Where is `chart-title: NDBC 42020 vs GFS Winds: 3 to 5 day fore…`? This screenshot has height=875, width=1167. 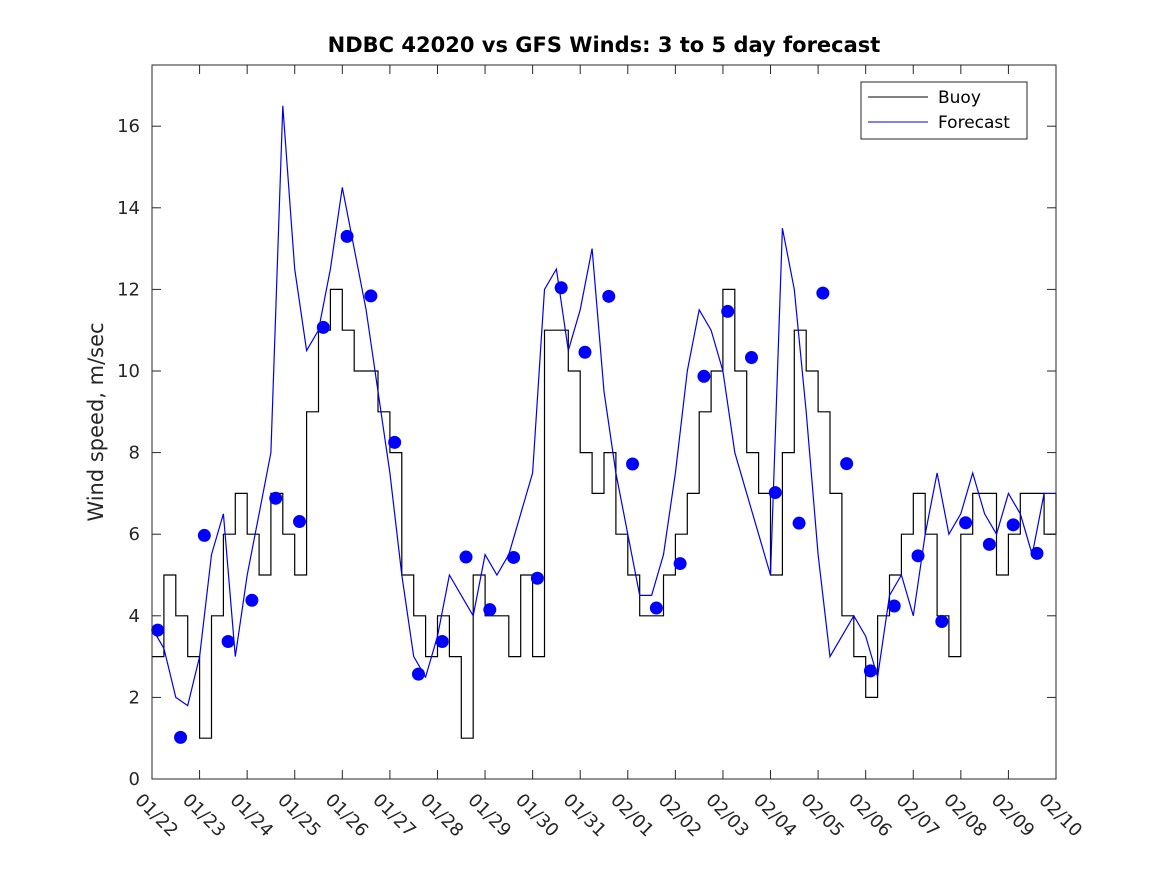 chart-title: NDBC 42020 vs GFS Winds: 3 to 5 day fore… is located at coordinates (604, 45).